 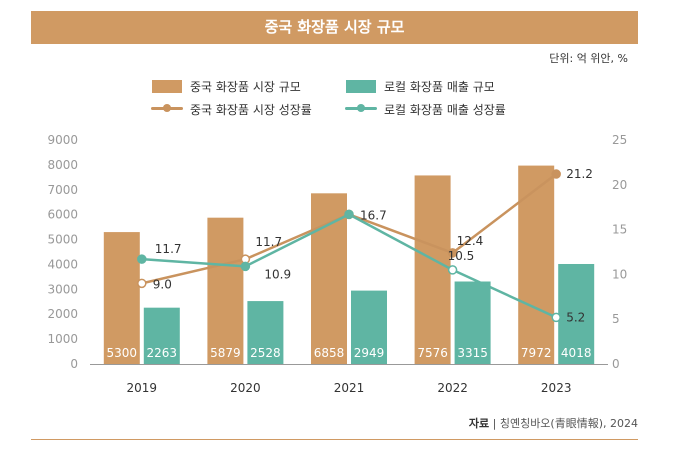 What do you see at coordinates (74, 364) in the screenshot?
I see `y-left-tick-label: 0` at bounding box center [74, 364].